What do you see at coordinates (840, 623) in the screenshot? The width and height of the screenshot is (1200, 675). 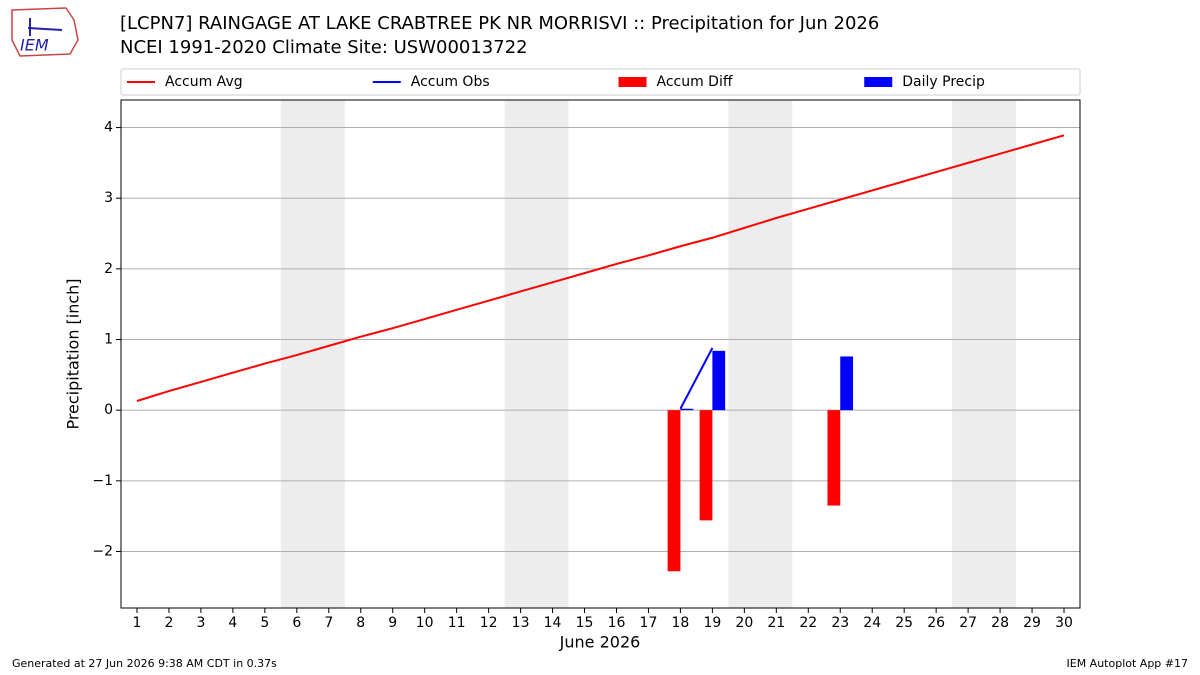 I see `x-tick-label: 23` at bounding box center [840, 623].